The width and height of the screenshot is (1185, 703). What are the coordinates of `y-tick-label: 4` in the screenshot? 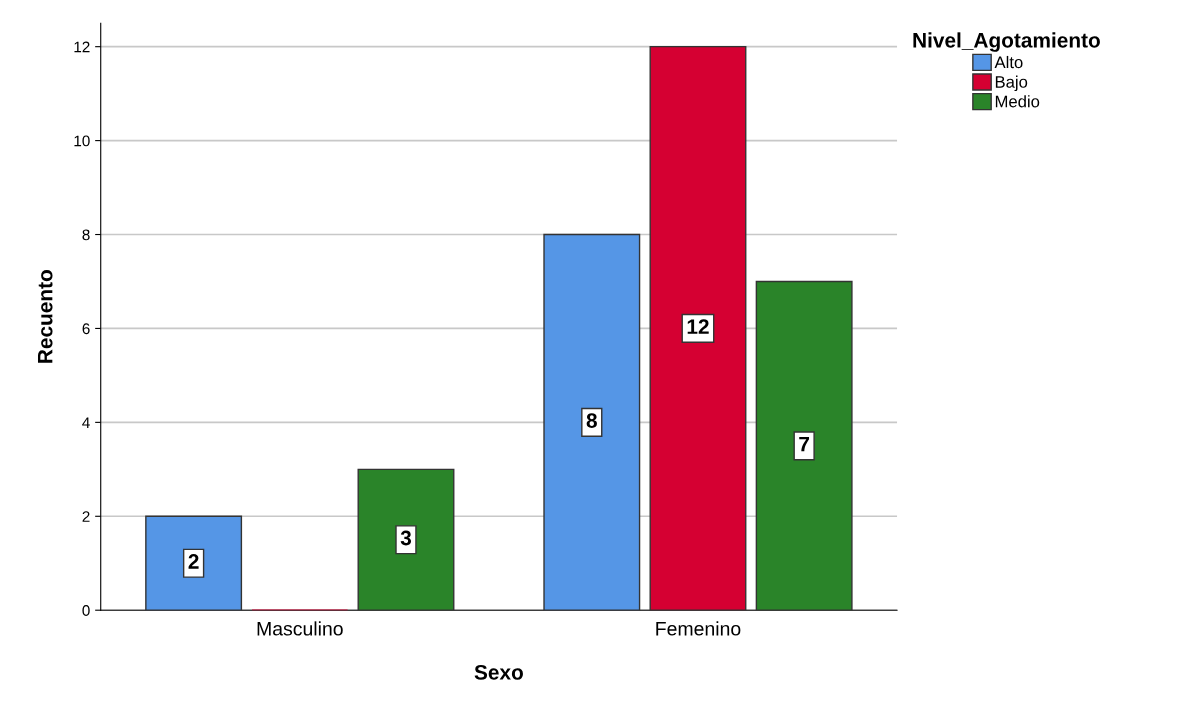 It's located at (86, 422).